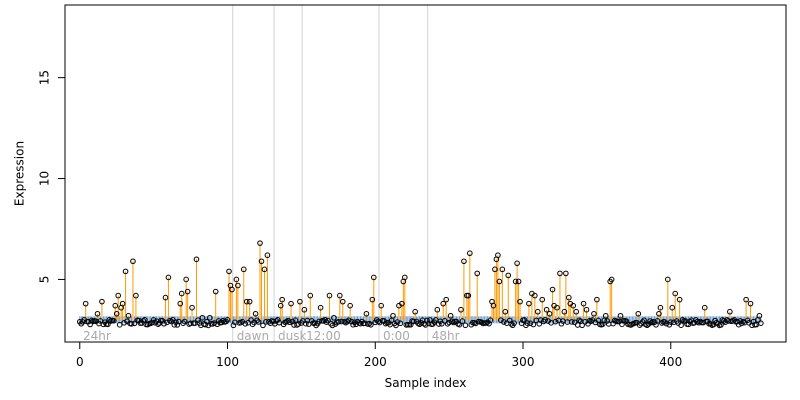 The height and width of the screenshot is (400, 800). What do you see at coordinates (375, 362) in the screenshot?
I see `x-tick-label: 200` at bounding box center [375, 362].